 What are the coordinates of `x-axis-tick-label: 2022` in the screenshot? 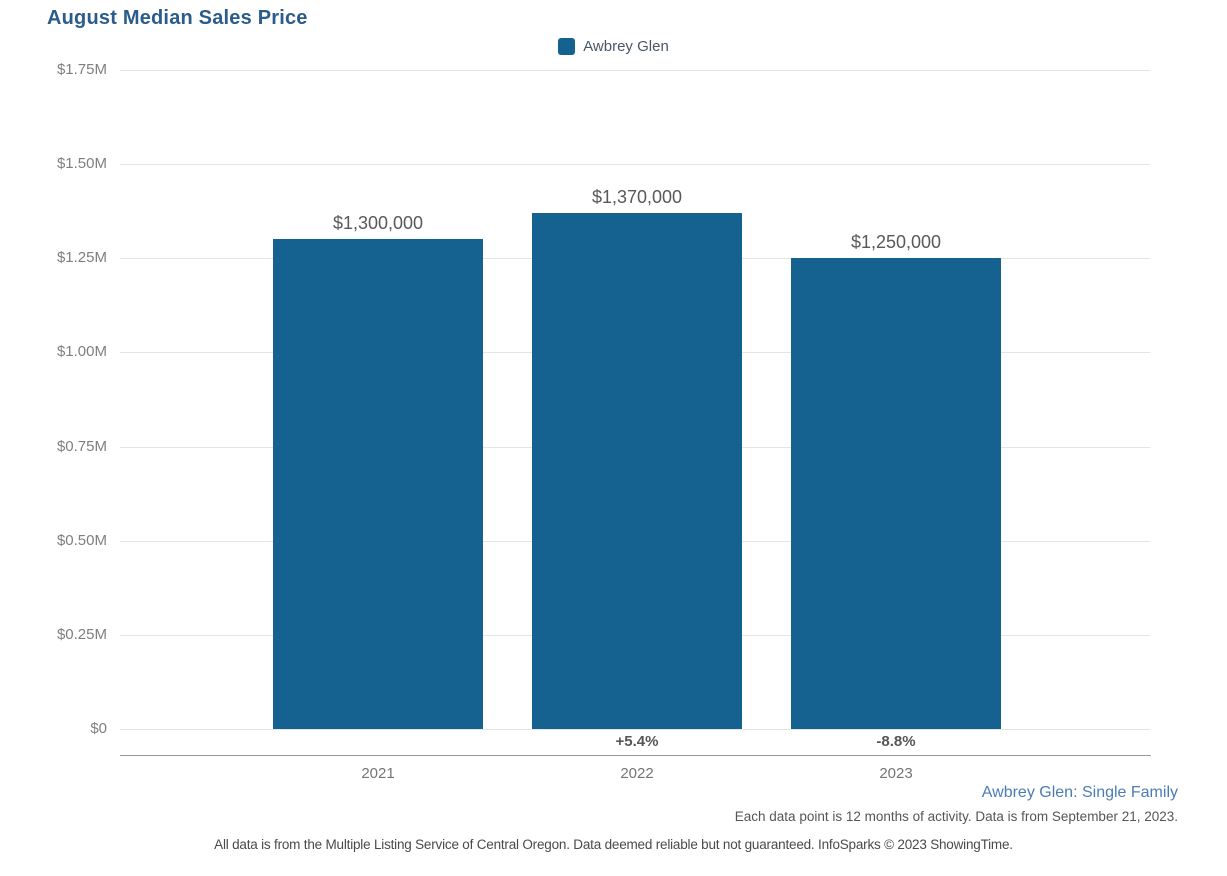 It's located at (637, 773).